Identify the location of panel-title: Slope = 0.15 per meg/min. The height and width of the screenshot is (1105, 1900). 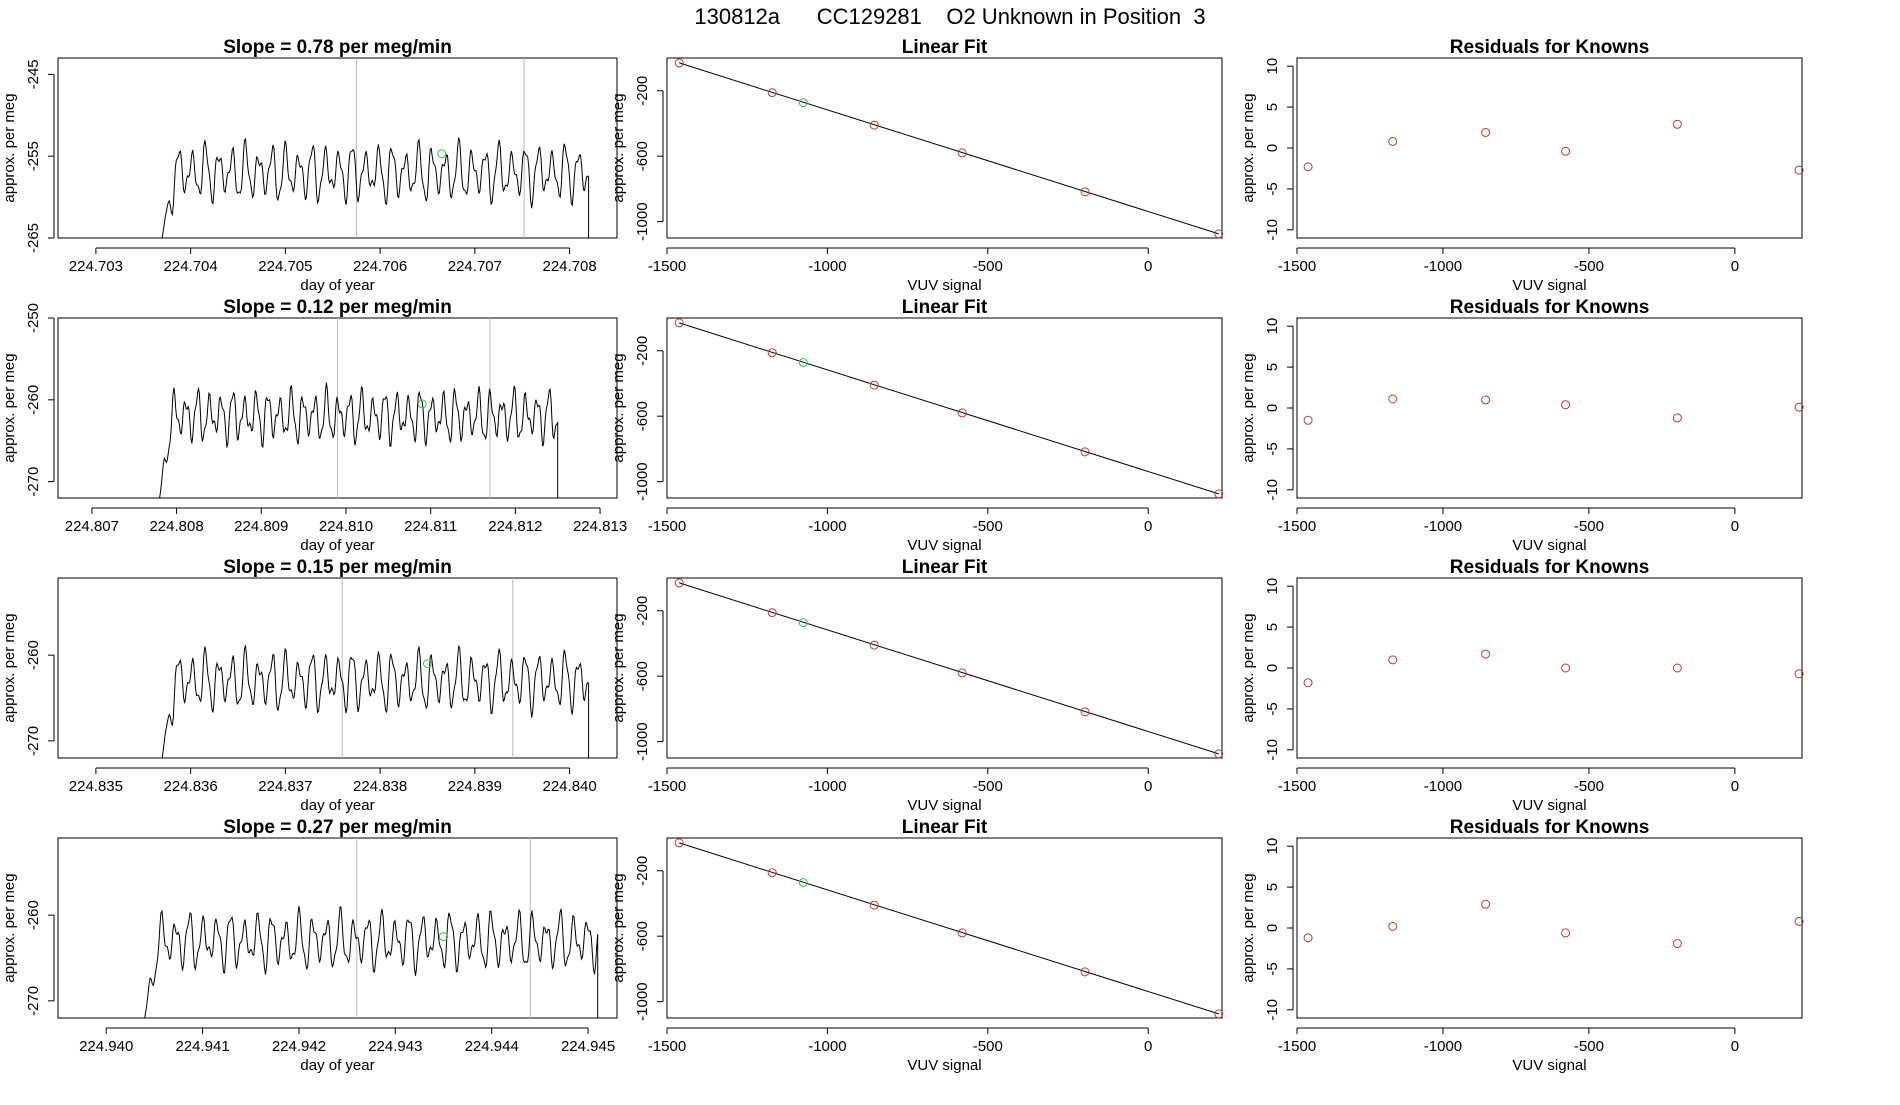
(337, 567).